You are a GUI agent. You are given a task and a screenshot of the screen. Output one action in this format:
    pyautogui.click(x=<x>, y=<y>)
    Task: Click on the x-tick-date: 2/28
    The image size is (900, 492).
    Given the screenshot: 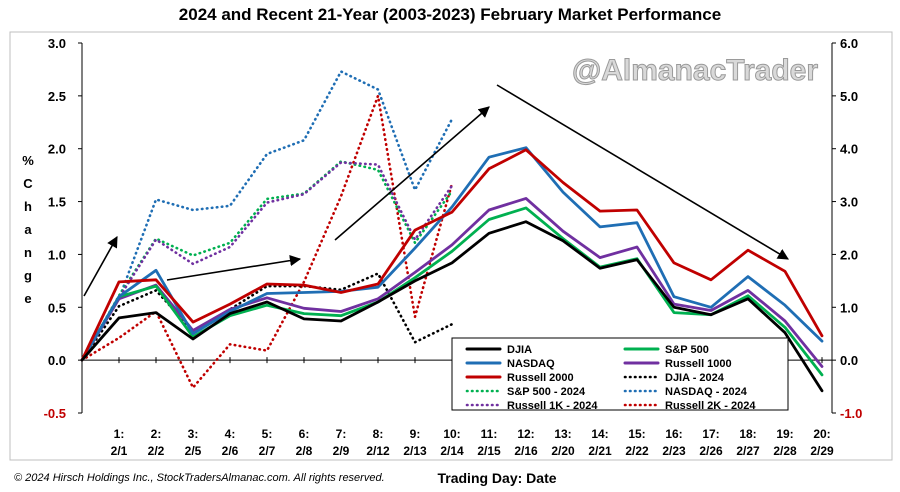 What is the action you would take?
    pyautogui.click(x=785, y=451)
    